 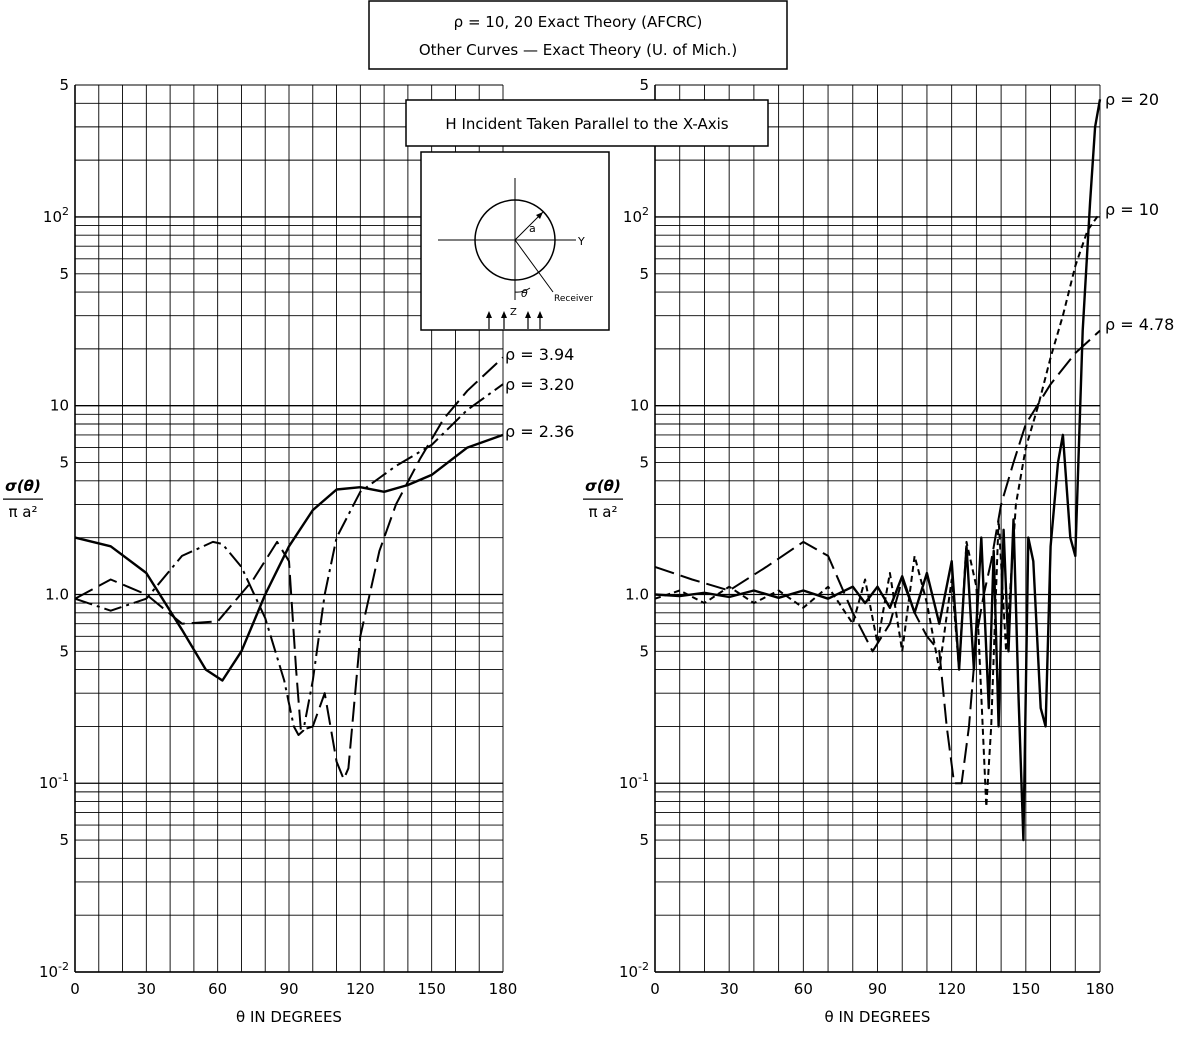 I want to click on inset-incident-arrows, so click(x=514, y=320).